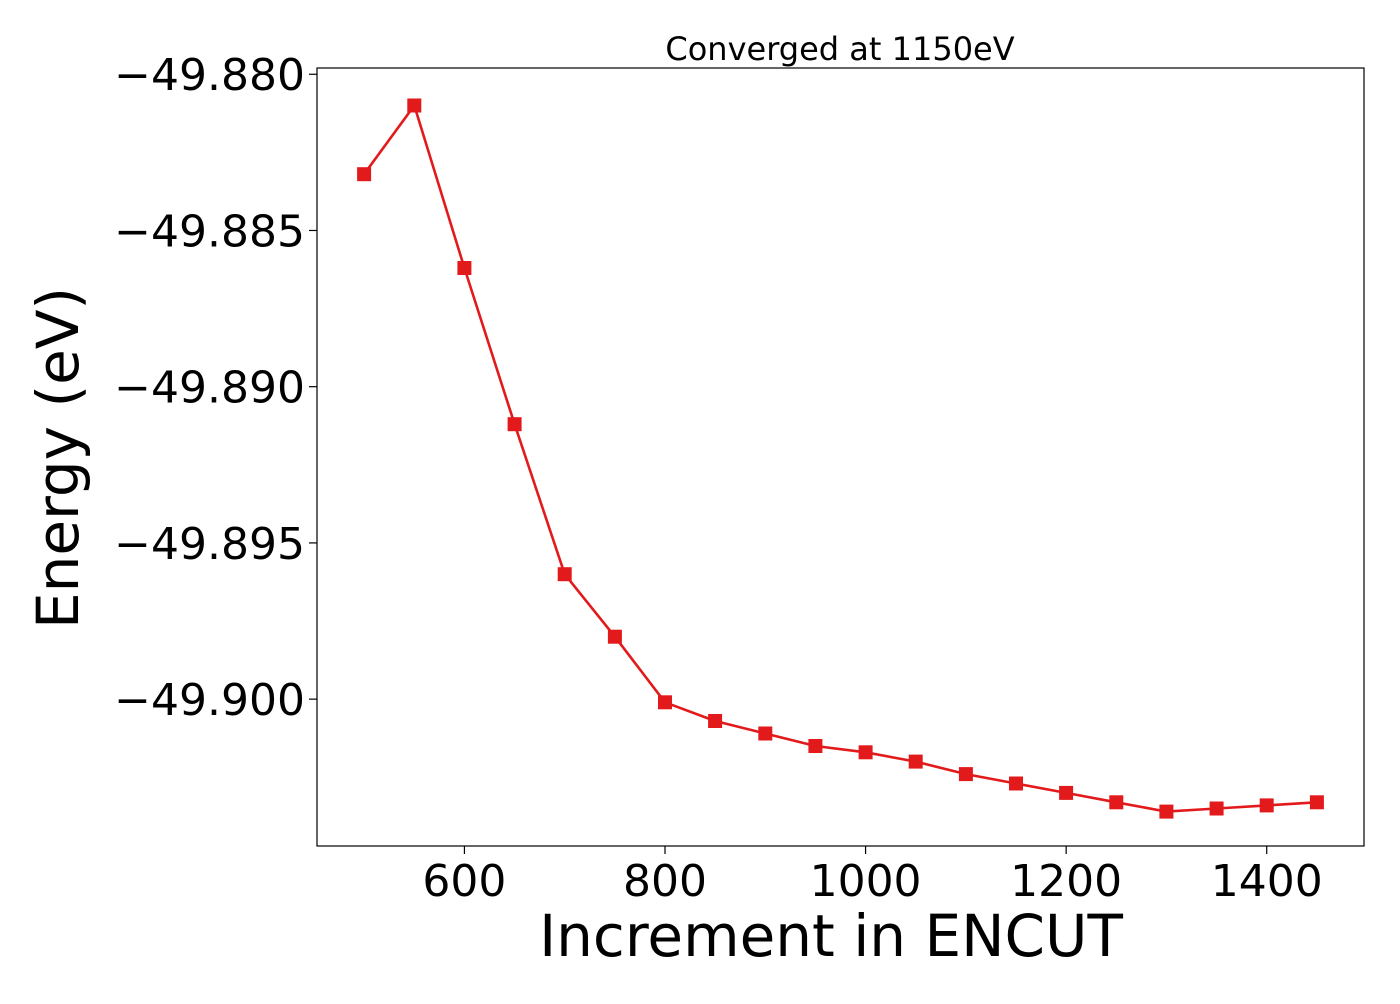 This screenshot has width=1400, height=1004. I want to click on y-axis-ticks: −49.880 −49.885 −49.890 −49.895 −49.900, so click(215, 388).